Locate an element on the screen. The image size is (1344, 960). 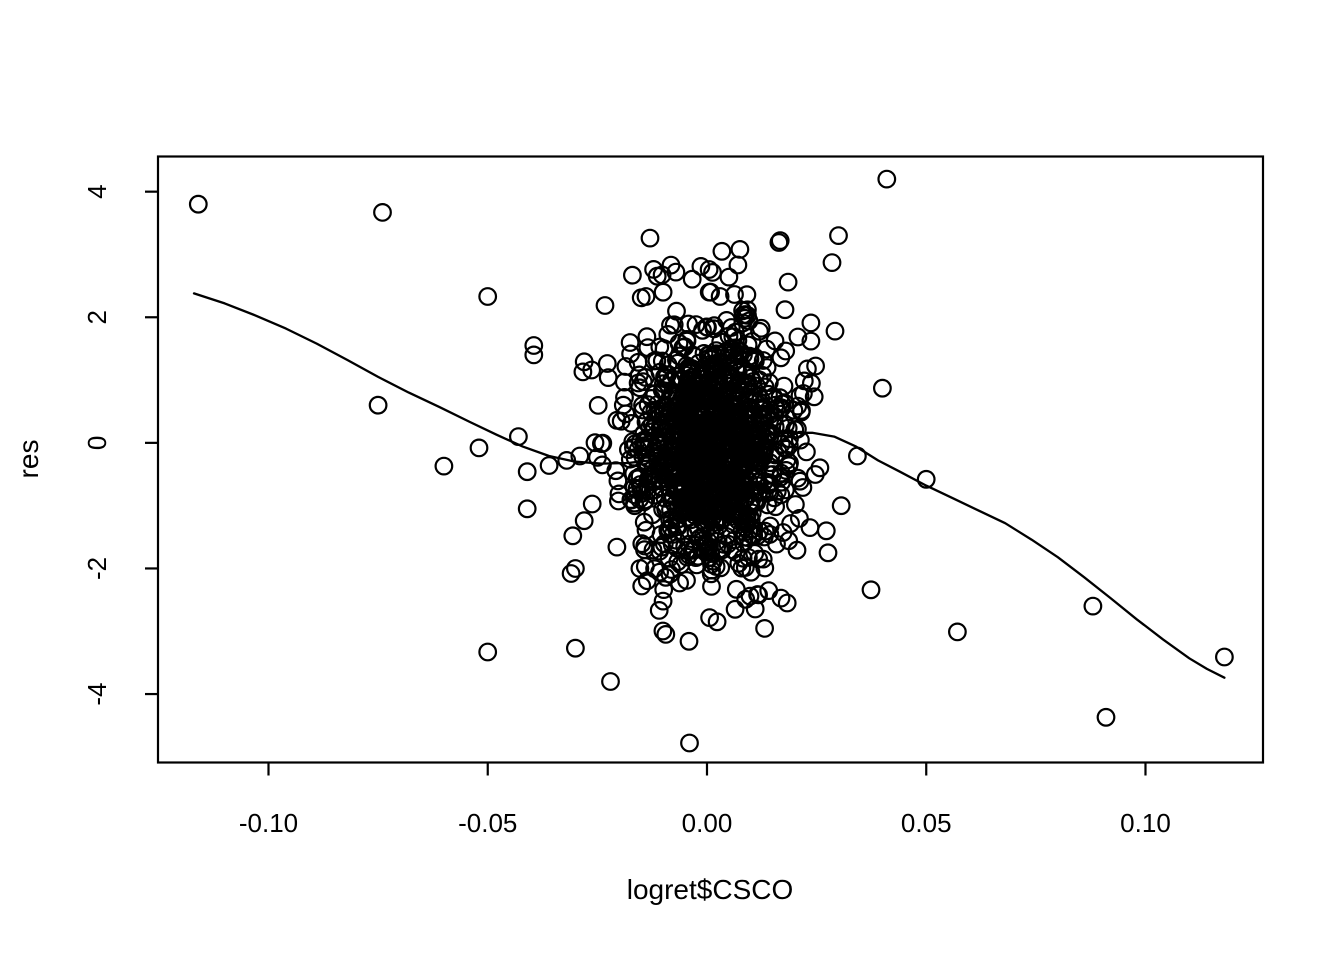
x-tick-label: 0.00 is located at coordinates (707, 823).